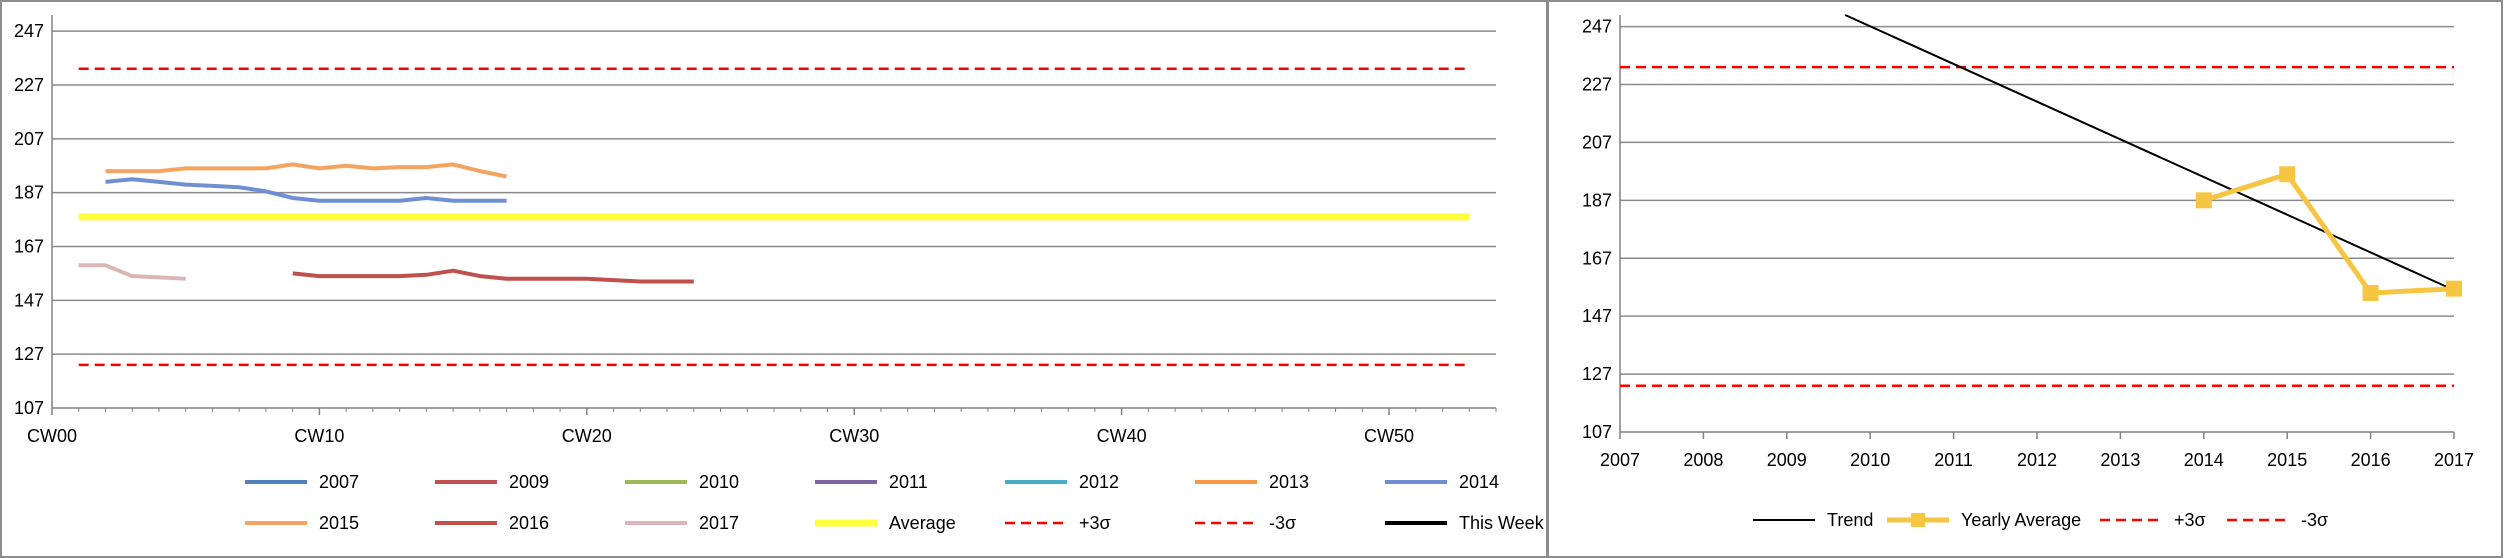 The height and width of the screenshot is (558, 2504). What do you see at coordinates (52, 436) in the screenshot?
I see `x-tick-label: CW00` at bounding box center [52, 436].